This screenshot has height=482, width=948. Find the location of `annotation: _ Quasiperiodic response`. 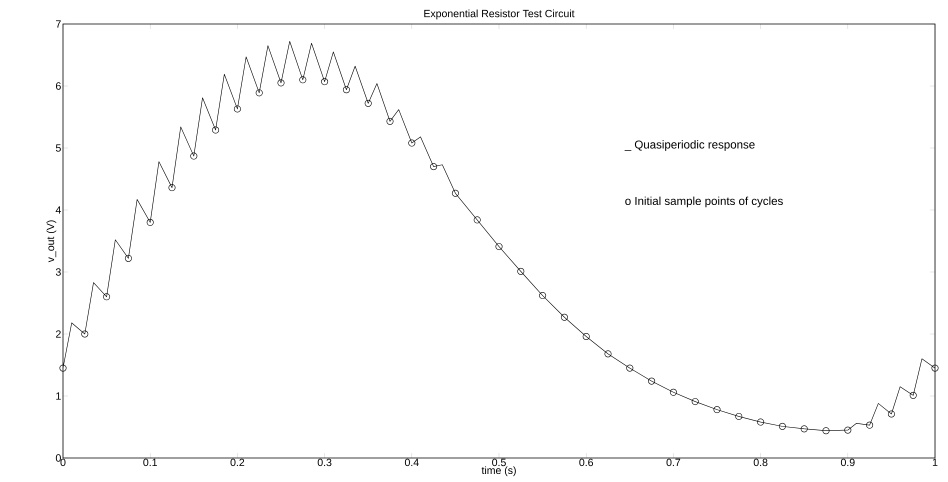

annotation: _ Quasiperiodic response is located at coordinates (689, 145).